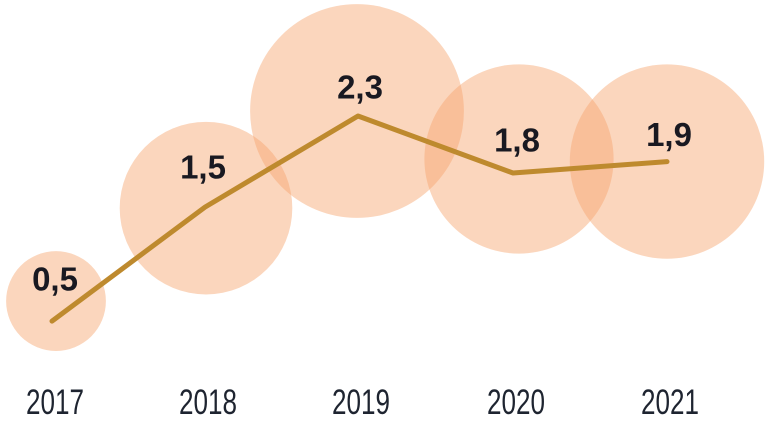 The image size is (770, 424). What do you see at coordinates (208, 402) in the screenshot?
I see `x-axis-label-2018: 2018` at bounding box center [208, 402].